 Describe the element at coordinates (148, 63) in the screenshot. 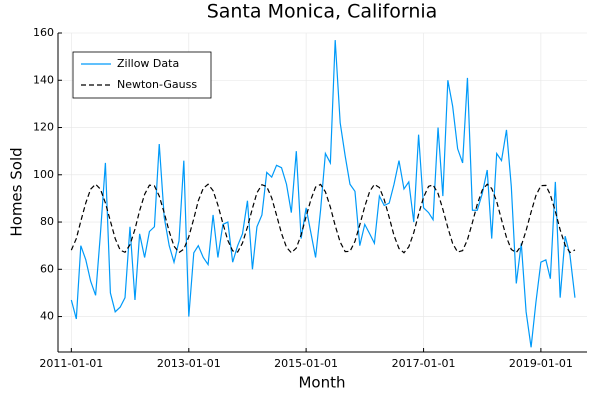

I see `legend-label: Zillow Data` at that location.